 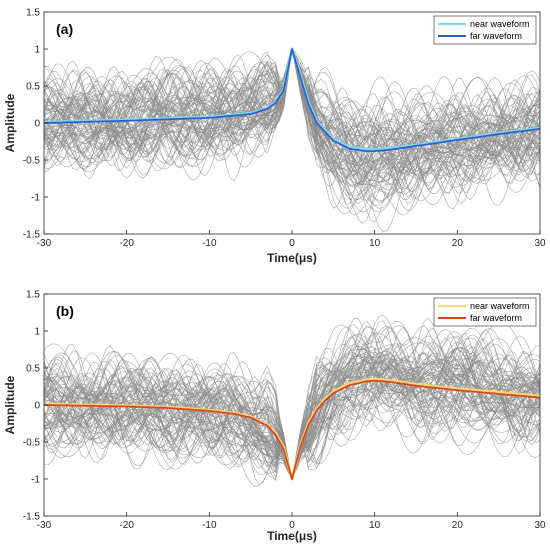 What do you see at coordinates (292, 536) in the screenshot?
I see `x-axis-label-b: Time(μs)` at bounding box center [292, 536].